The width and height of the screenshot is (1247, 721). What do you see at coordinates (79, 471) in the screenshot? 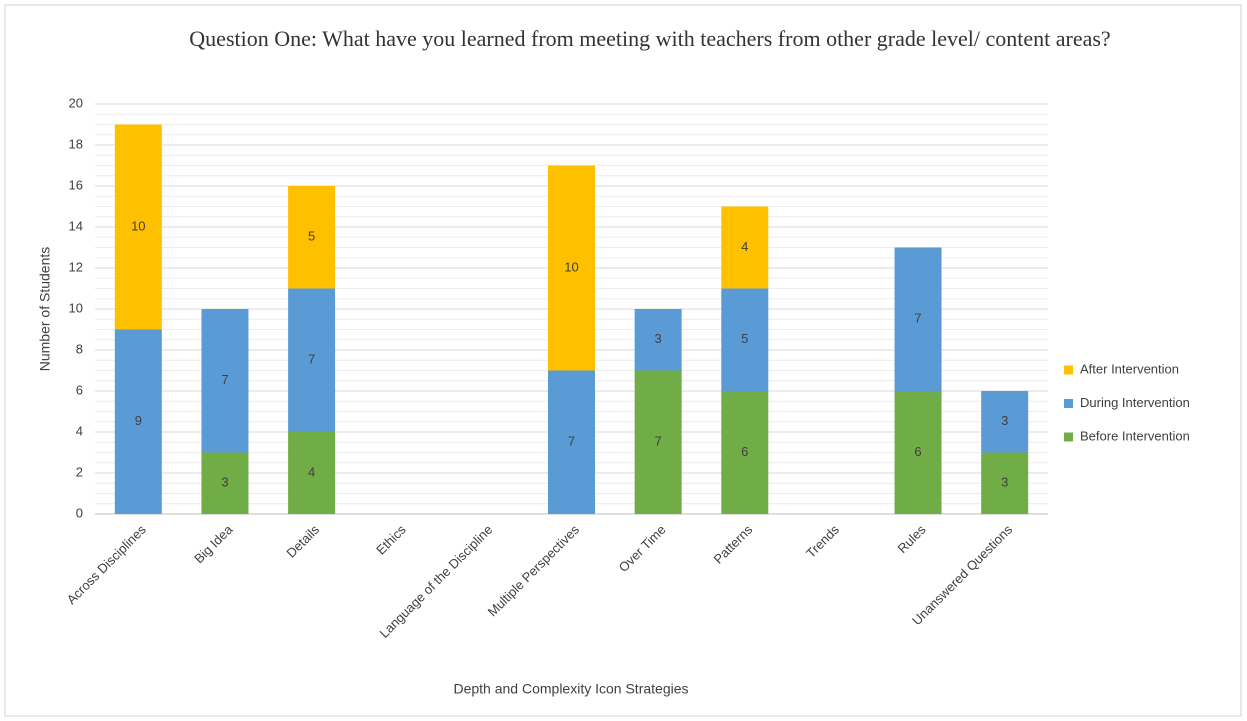
I see `y-tick-label: 2` at bounding box center [79, 471].